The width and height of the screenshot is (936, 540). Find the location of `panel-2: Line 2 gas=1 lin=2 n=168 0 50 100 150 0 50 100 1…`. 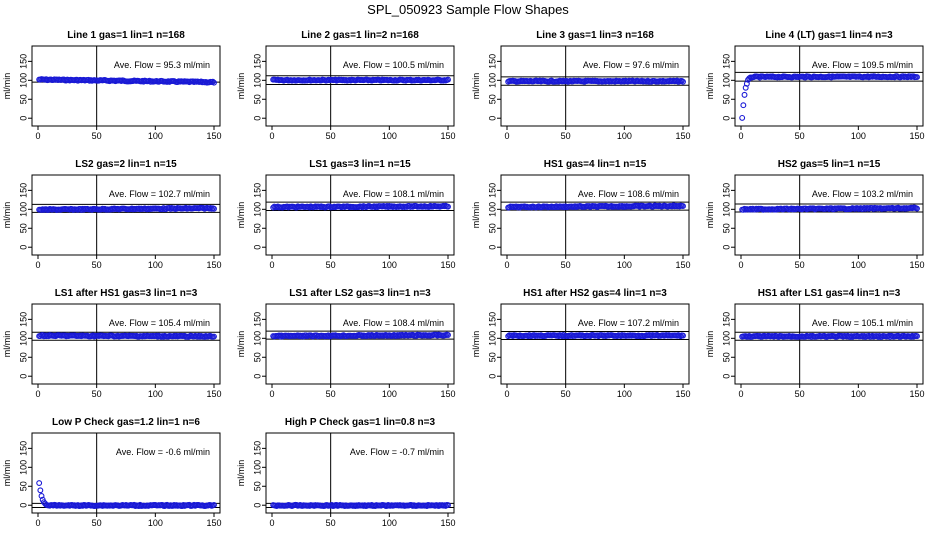

panel-2: Line 2 gas=1 lin=2 n=168 0 50 100 150 0 50 100 1… is located at coordinates (346, 85).